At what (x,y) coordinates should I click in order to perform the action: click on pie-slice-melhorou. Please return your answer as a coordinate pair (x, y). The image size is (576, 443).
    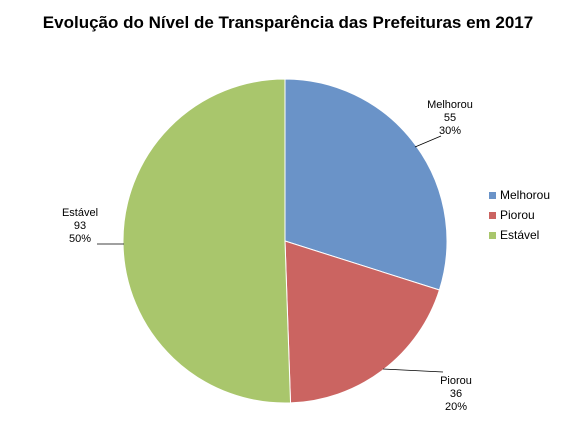
    Looking at the image, I should click on (366, 184).